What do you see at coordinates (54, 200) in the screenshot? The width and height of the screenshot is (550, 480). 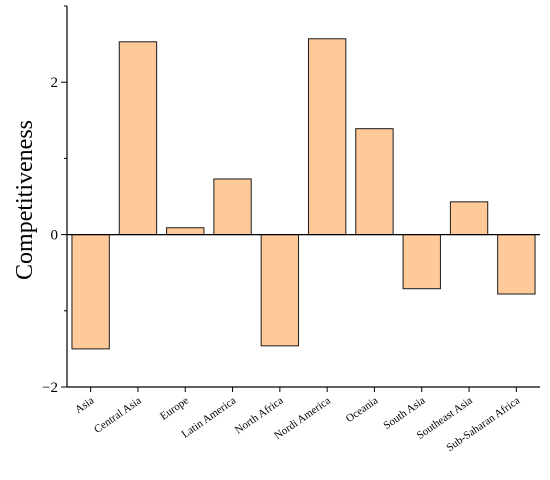 I see `y-ticks: −2 0 2` at bounding box center [54, 200].